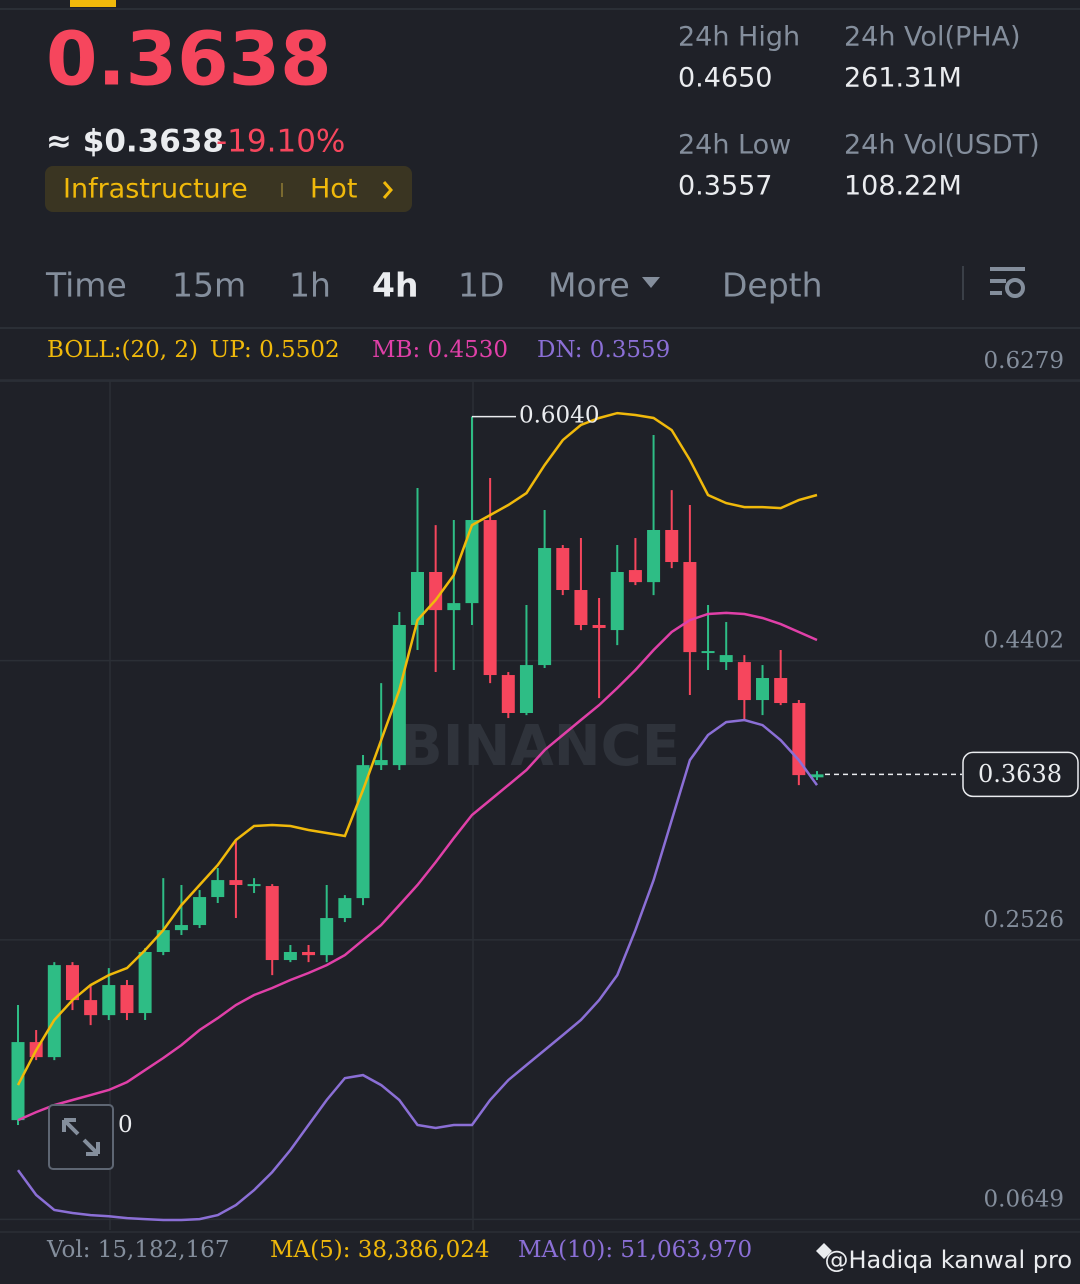 The width and height of the screenshot is (1080, 1284). Describe the element at coordinates (948, 1260) in the screenshot. I see `credit: @Hadiqa kanwal pro` at that location.